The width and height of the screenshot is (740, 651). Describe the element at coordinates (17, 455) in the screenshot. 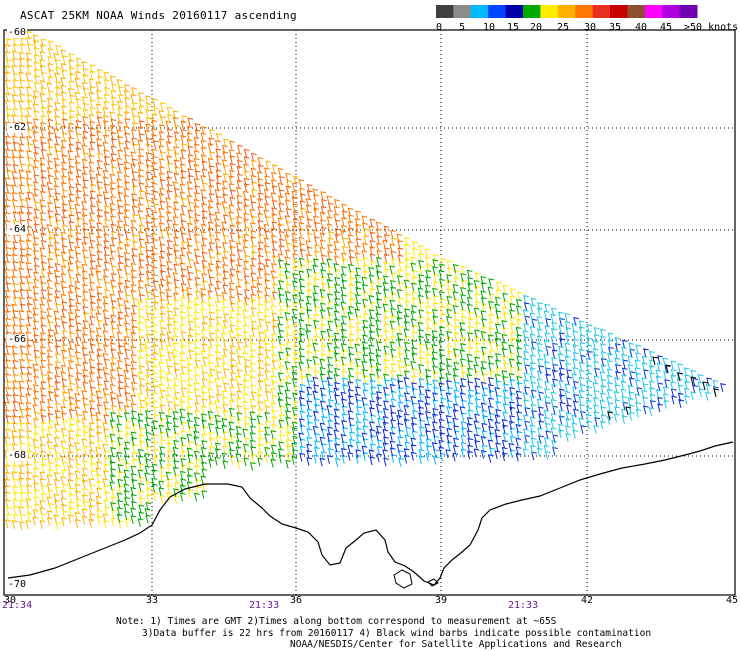

I see `latitude-label: -68` at that location.